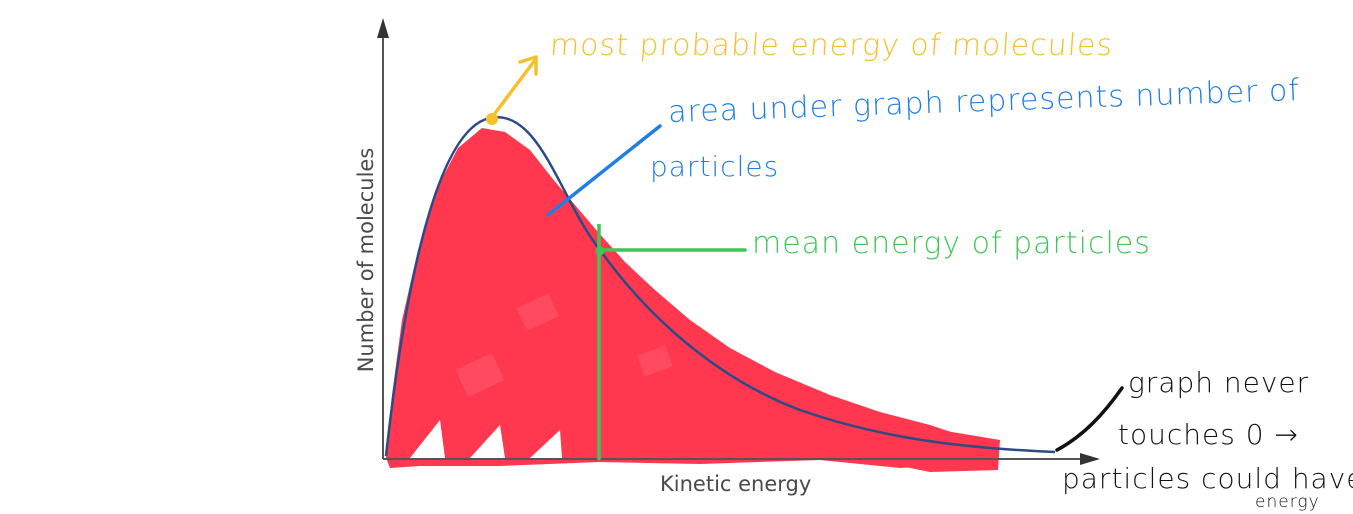 The width and height of the screenshot is (1353, 514). What do you see at coordinates (600, 251) in the screenshot?
I see `mean-energy-point` at bounding box center [600, 251].